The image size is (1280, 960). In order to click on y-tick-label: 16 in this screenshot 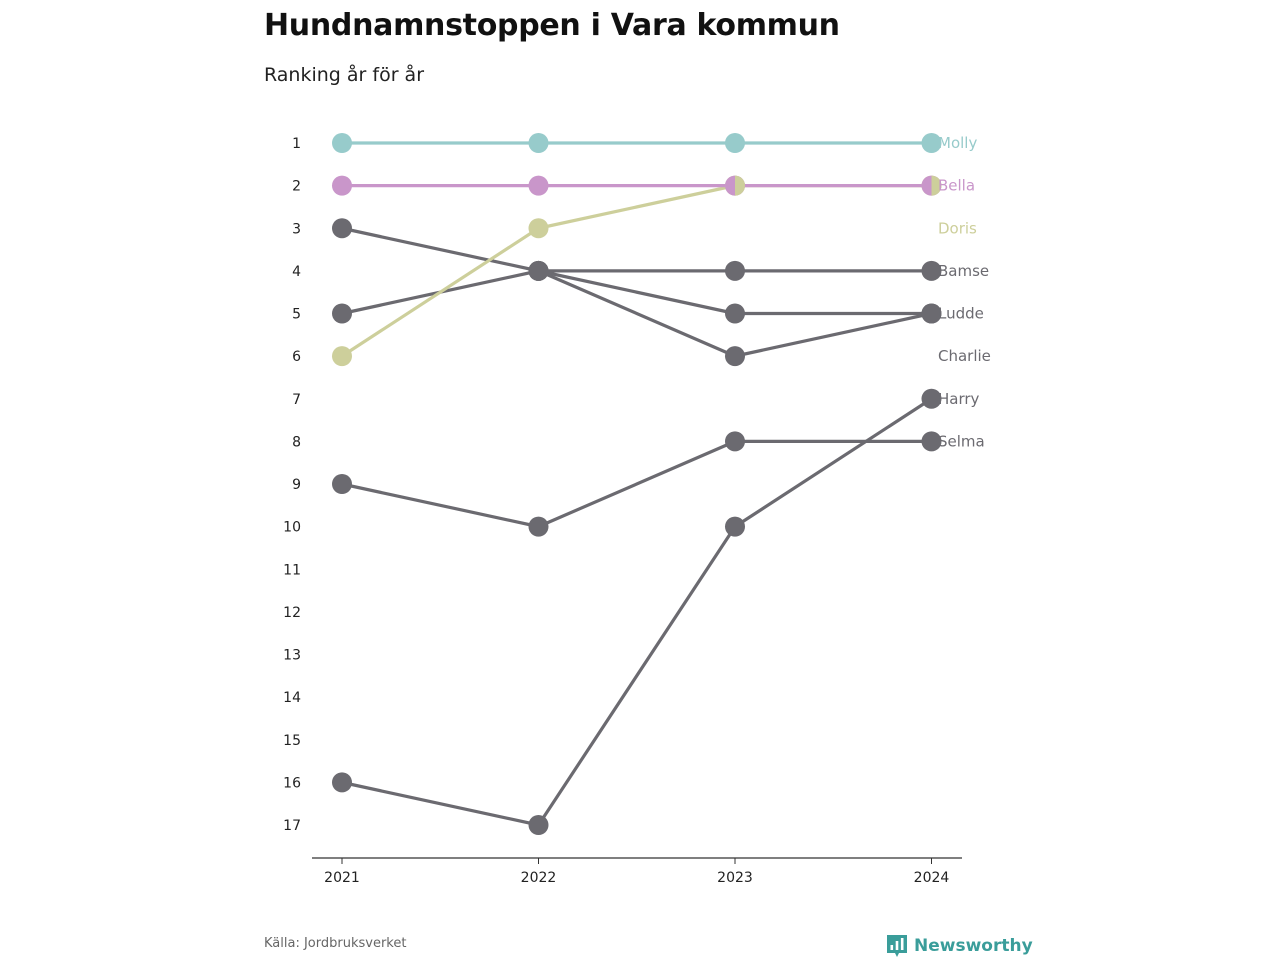, I will do `click(292, 783)`.